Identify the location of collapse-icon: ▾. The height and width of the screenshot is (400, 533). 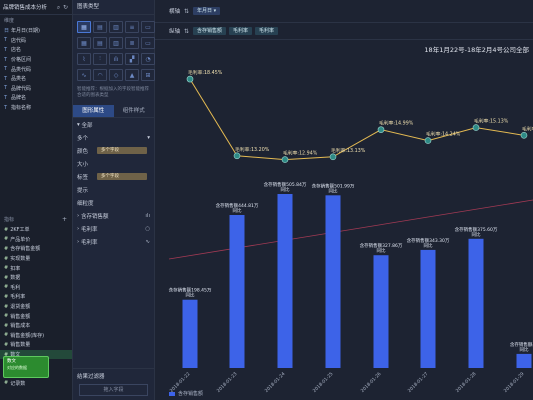
(79, 124).